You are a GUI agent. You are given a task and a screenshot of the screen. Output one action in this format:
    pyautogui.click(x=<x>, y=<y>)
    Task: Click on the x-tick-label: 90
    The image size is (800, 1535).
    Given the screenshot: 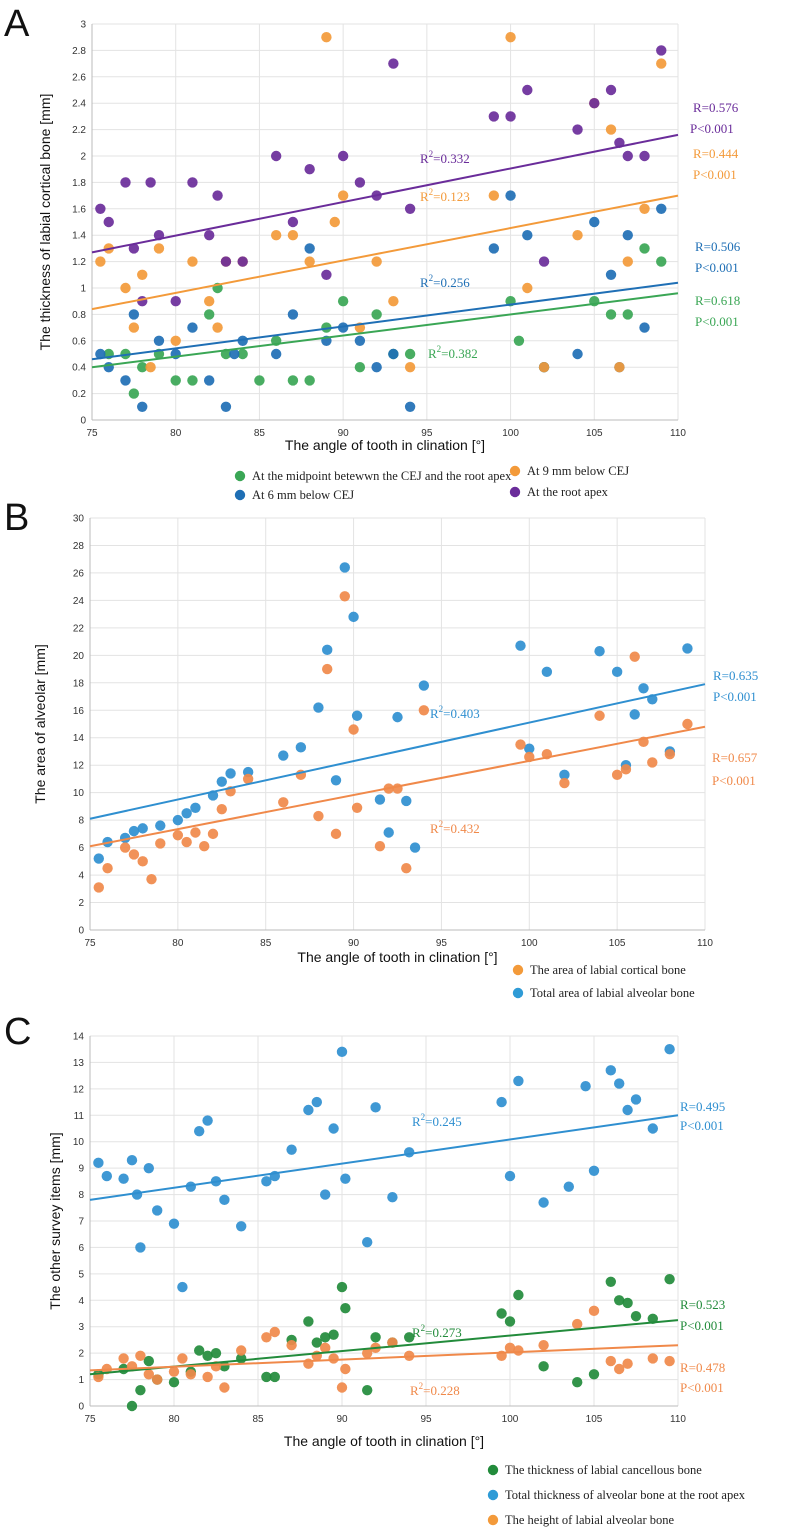 What is the action you would take?
    pyautogui.click(x=354, y=943)
    